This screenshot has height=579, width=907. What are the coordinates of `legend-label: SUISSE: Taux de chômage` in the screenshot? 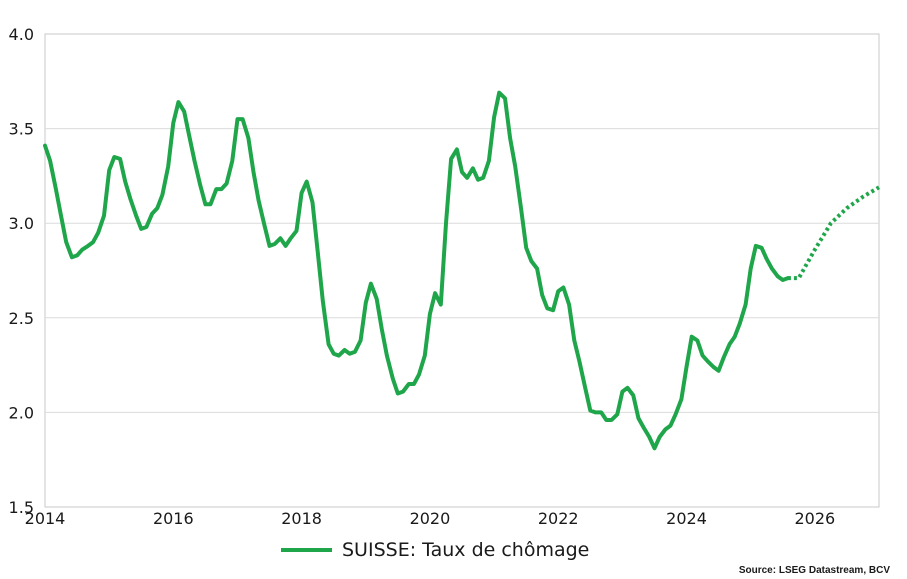 It's located at (465, 550).